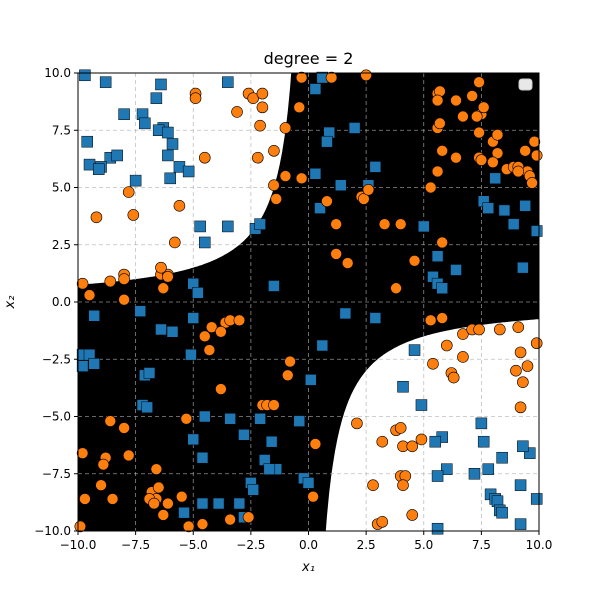 Image resolution: width=600 pixels, height=604 pixels. I want to click on y-axis-label: x₂, so click(10, 303).